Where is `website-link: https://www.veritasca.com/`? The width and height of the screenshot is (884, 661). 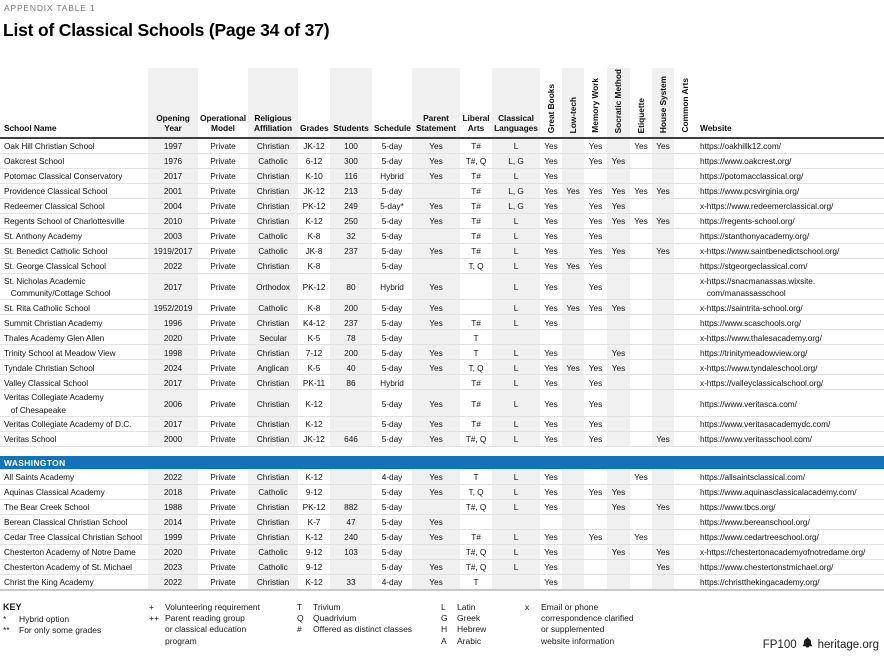 website-link: https://www.veritasca.com/ is located at coordinates (748, 403).